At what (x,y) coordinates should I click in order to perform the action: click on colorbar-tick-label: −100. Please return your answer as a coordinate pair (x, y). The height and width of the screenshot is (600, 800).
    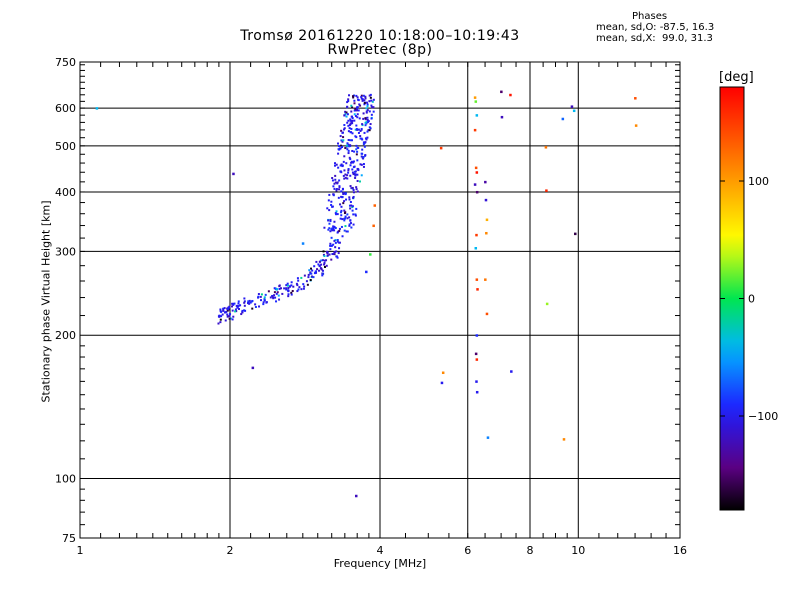
    Looking at the image, I should click on (763, 416).